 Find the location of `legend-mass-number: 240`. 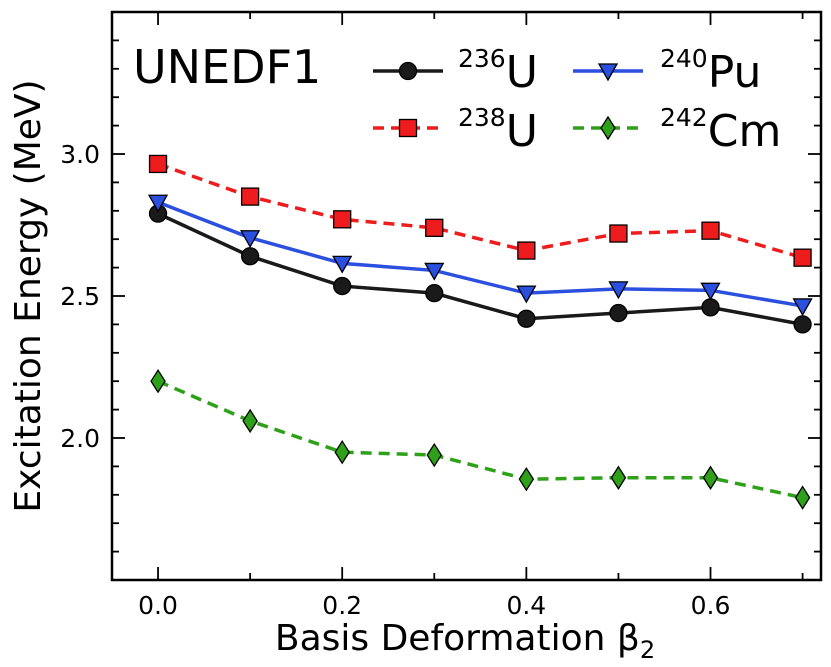

legend-mass-number: 240 is located at coordinates (684, 58).